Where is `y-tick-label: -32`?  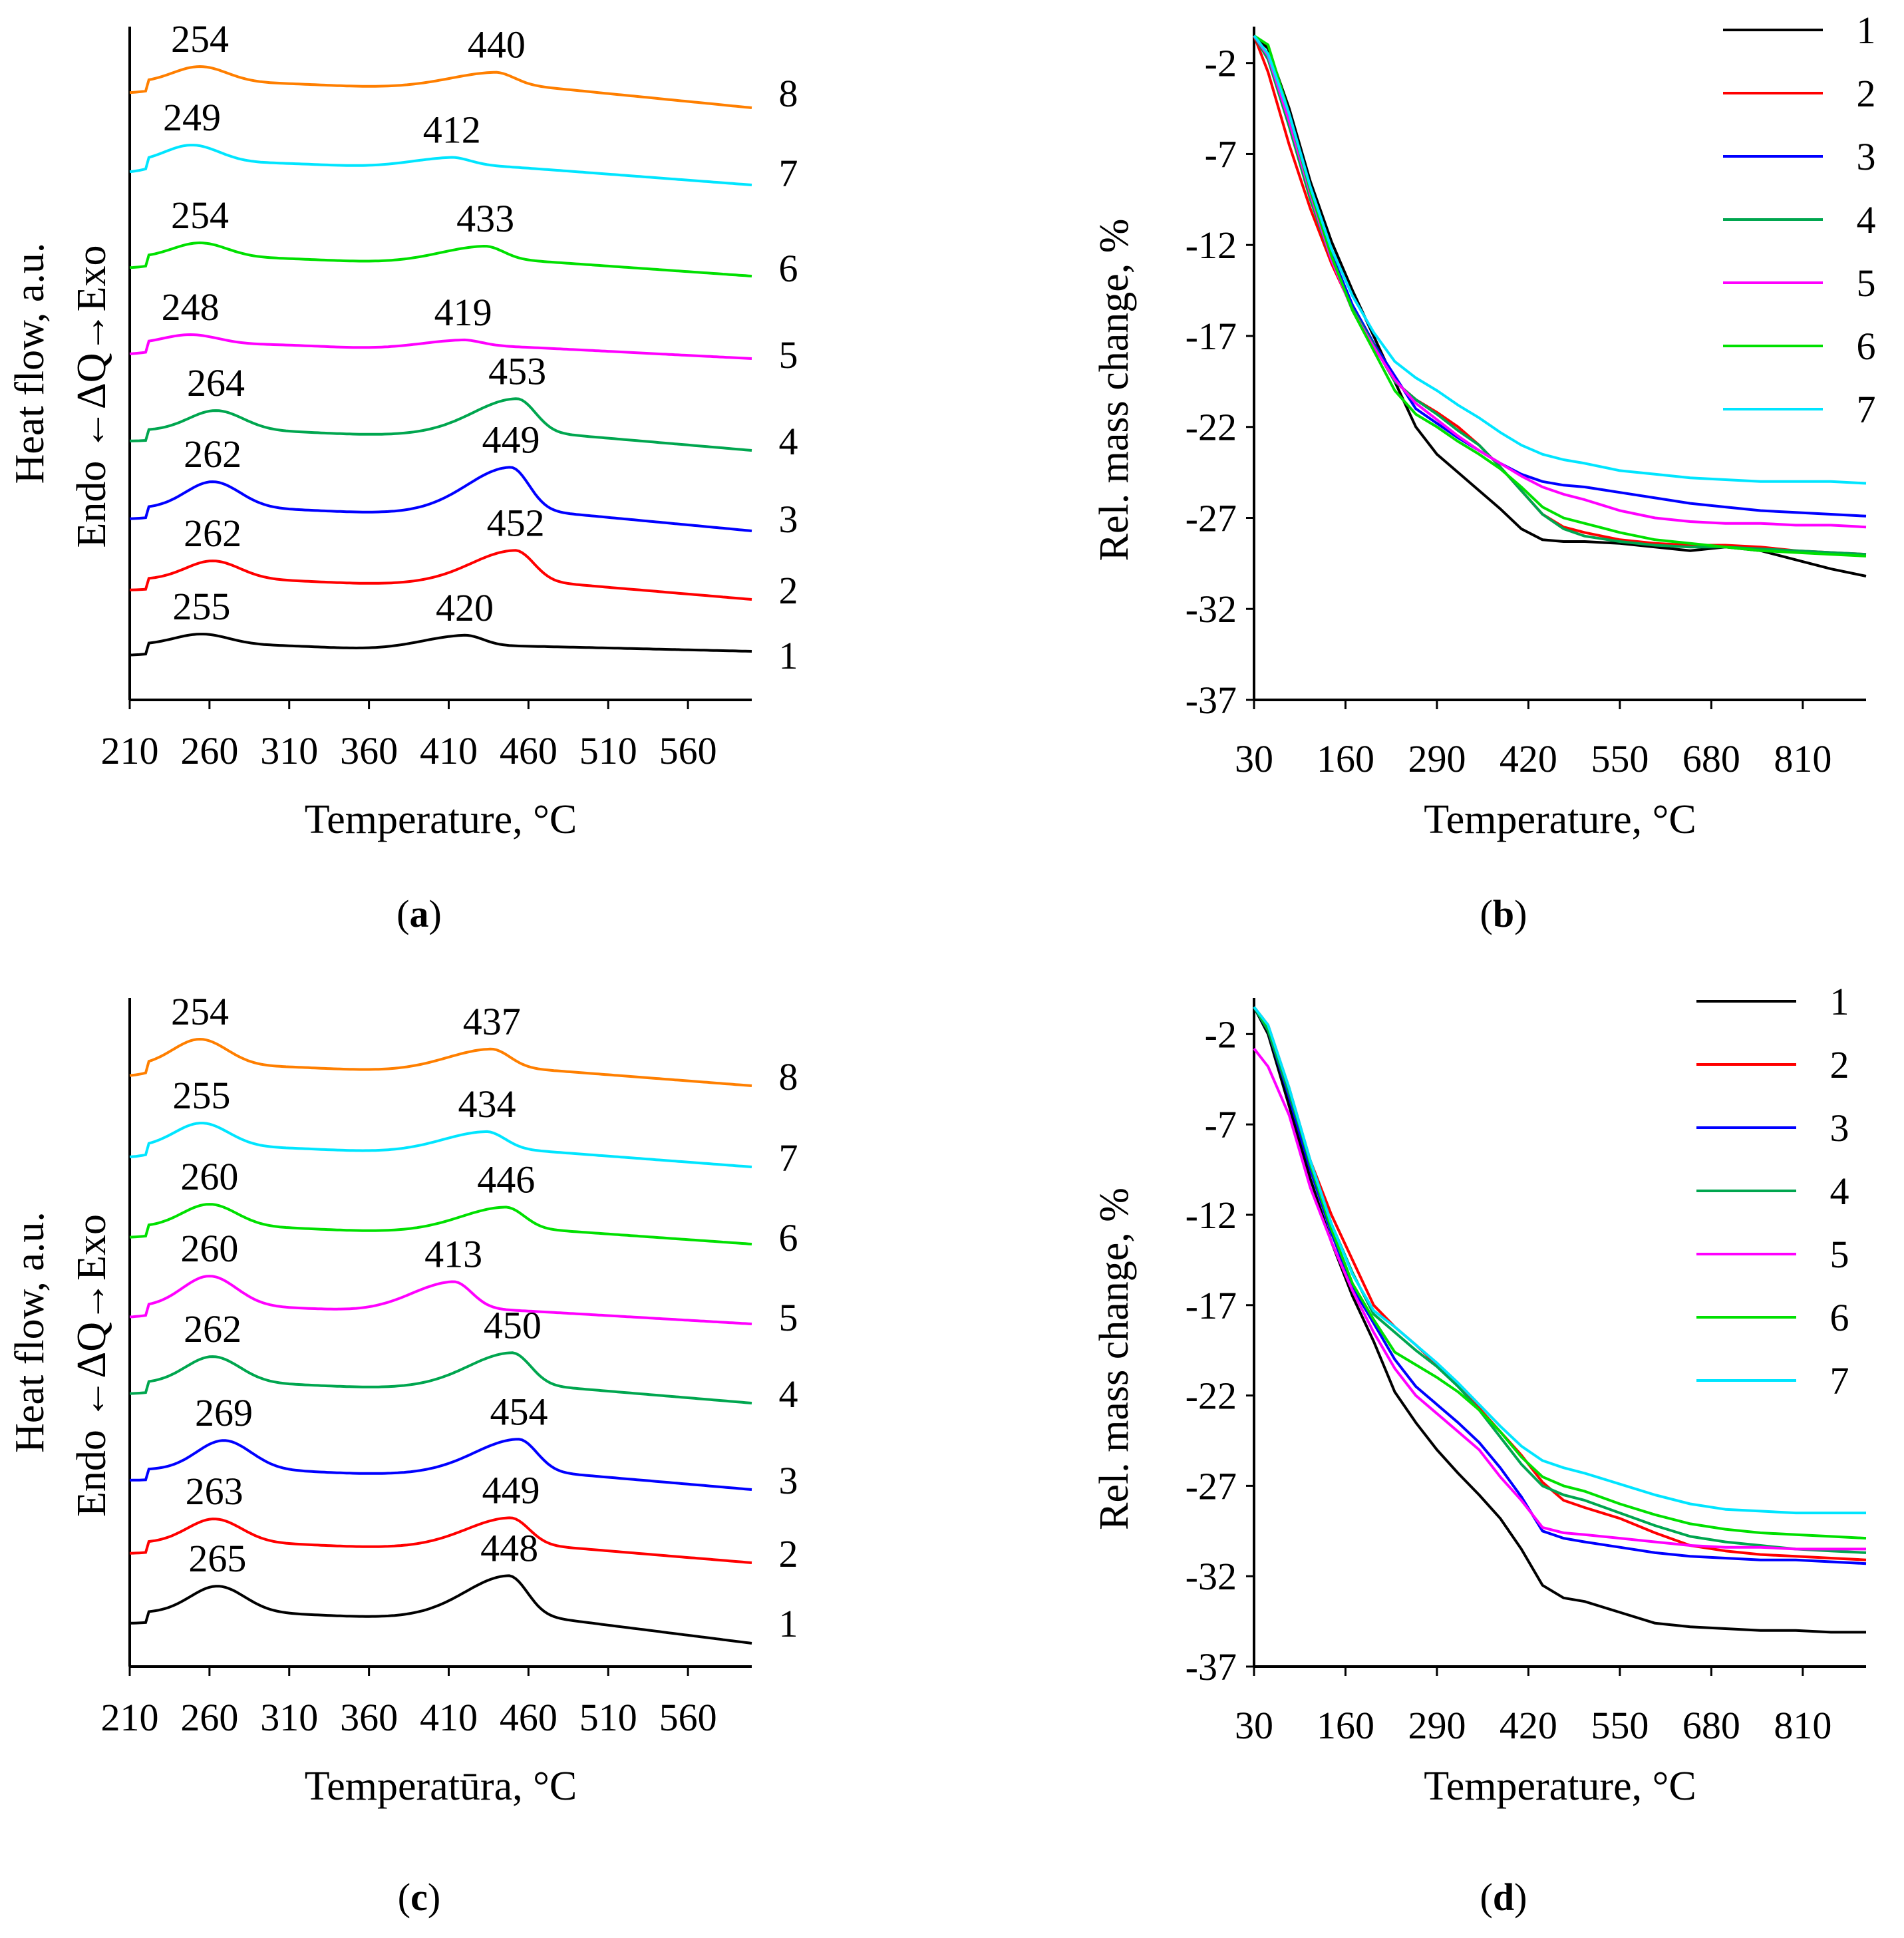 y-tick-label: -32 is located at coordinates (1211, 609).